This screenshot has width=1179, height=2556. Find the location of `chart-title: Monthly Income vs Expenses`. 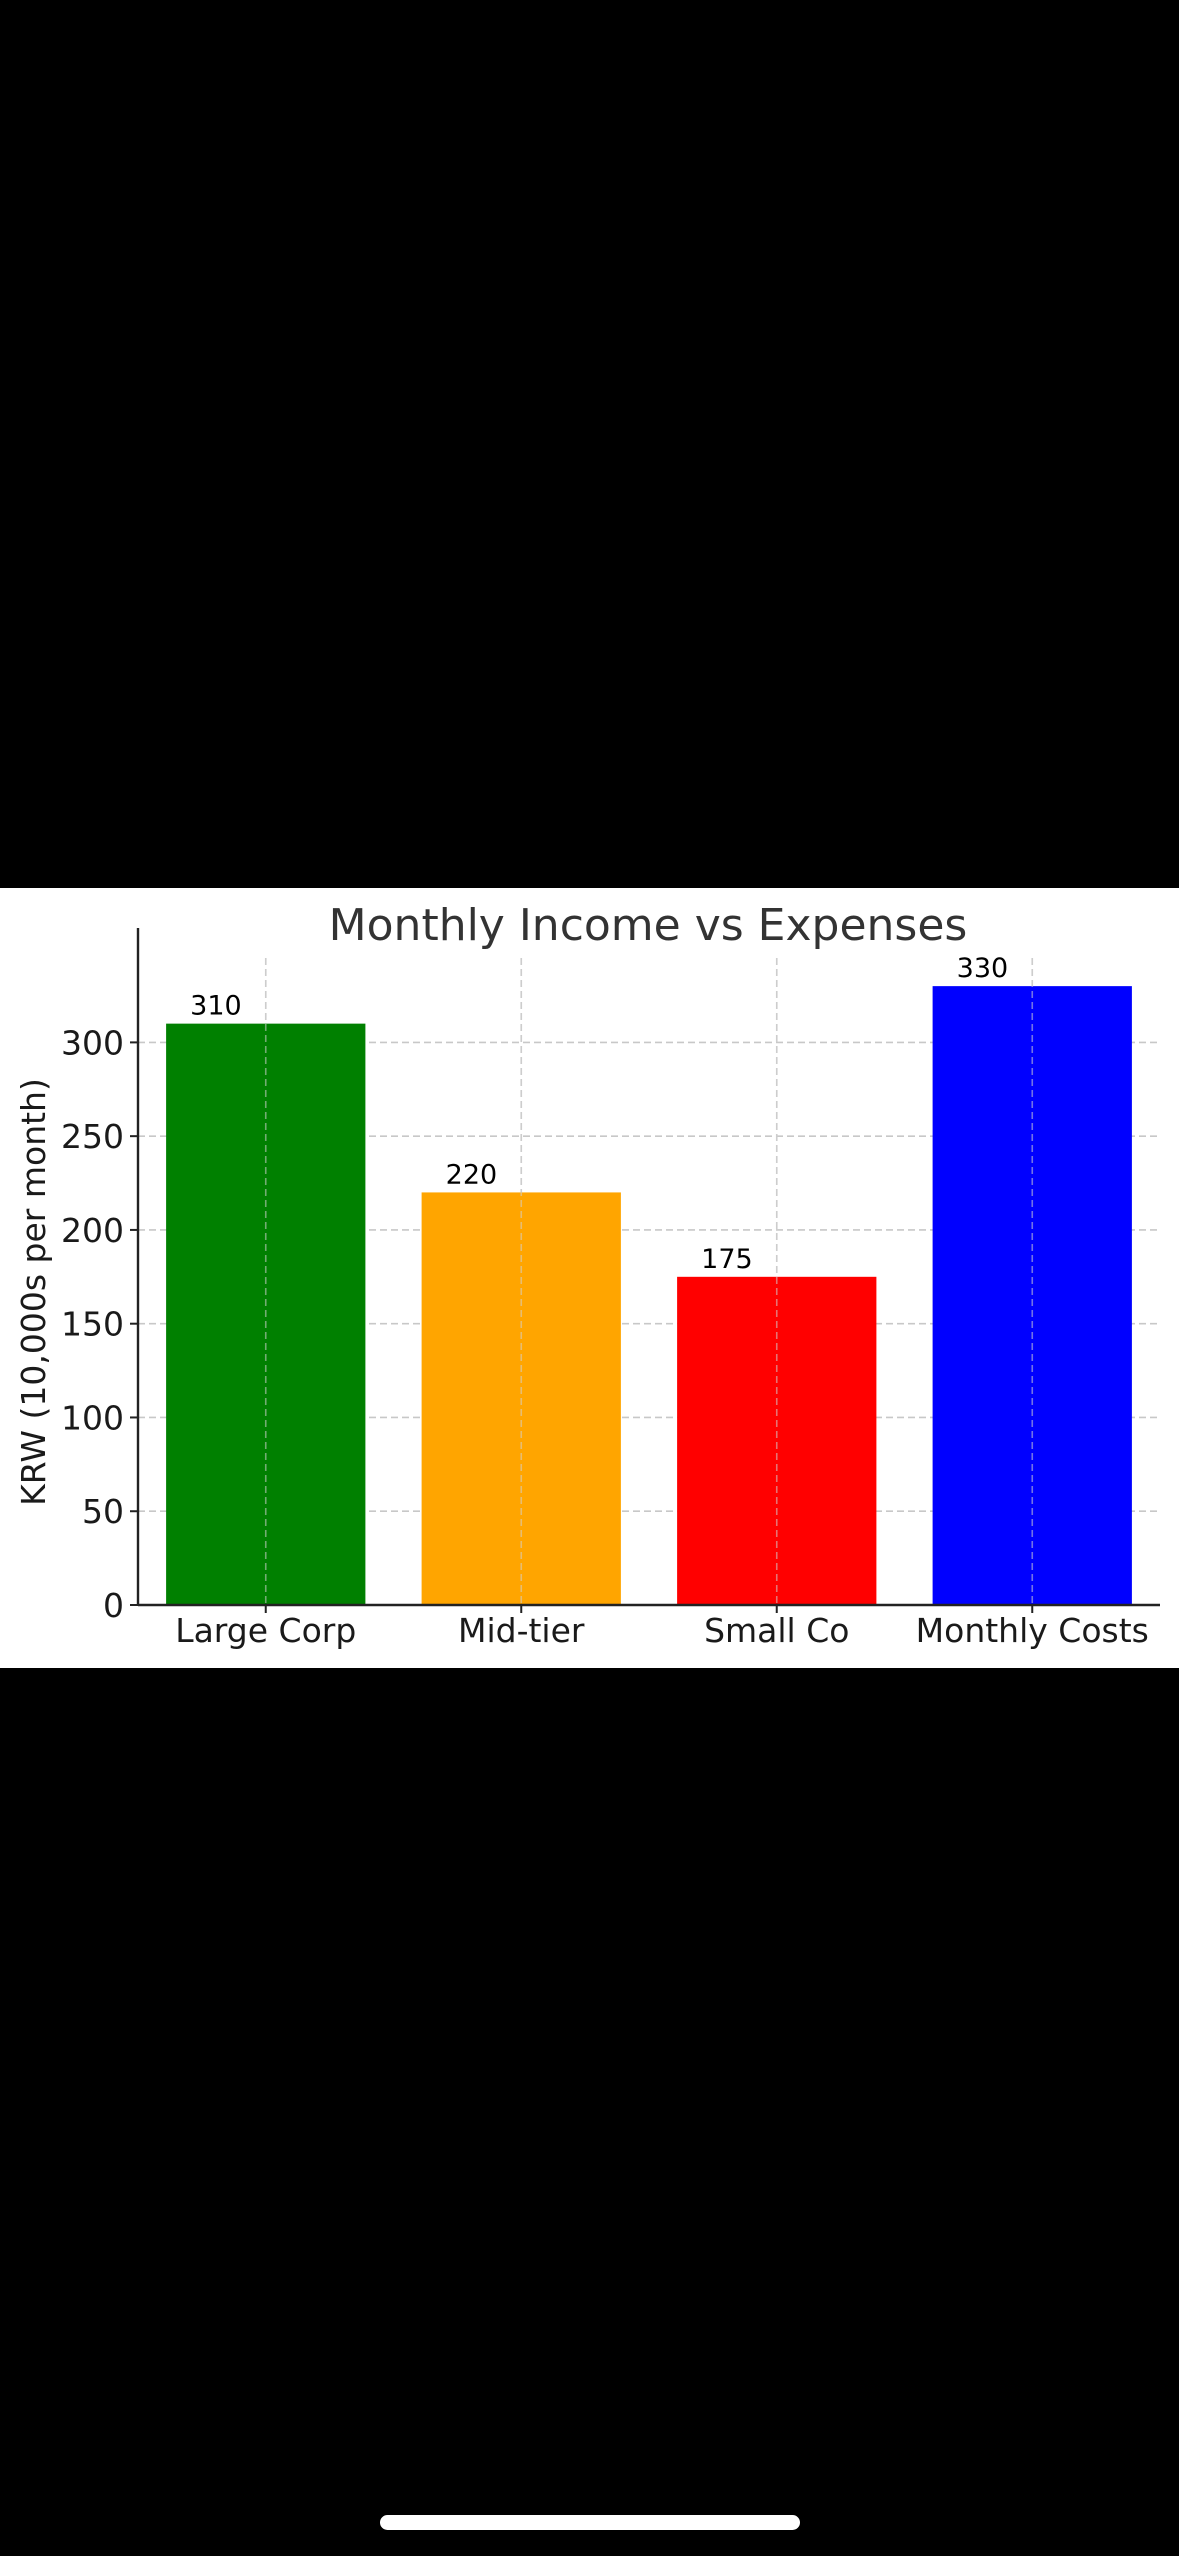

chart-title: Monthly Income vs Expenses is located at coordinates (648, 925).